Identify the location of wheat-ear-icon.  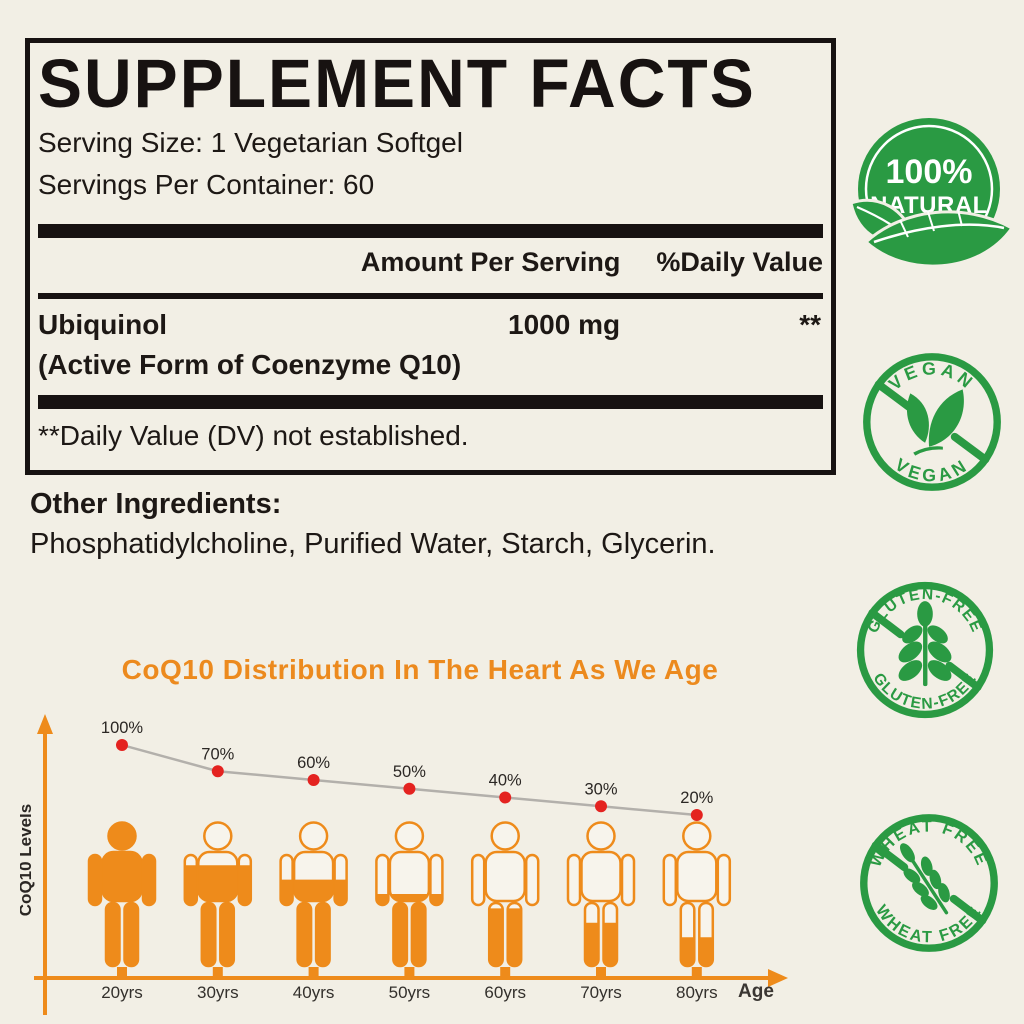
(924, 879).